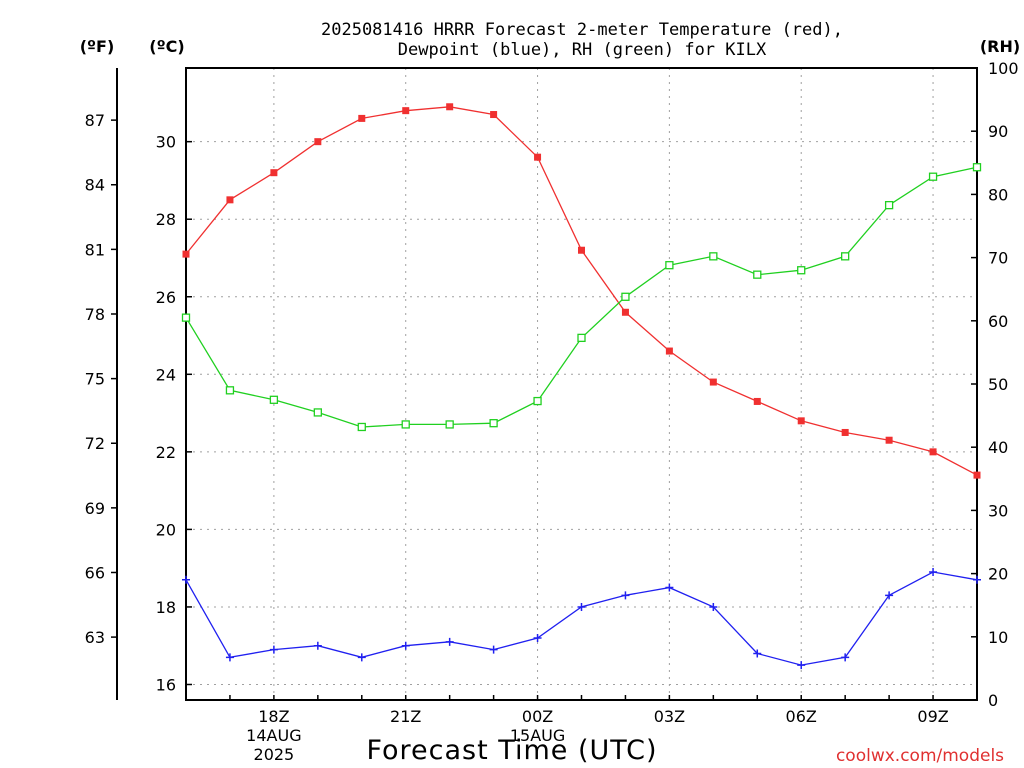 The height and width of the screenshot is (768, 1024). I want to click on celsius-tick-label: 26, so click(166, 297).